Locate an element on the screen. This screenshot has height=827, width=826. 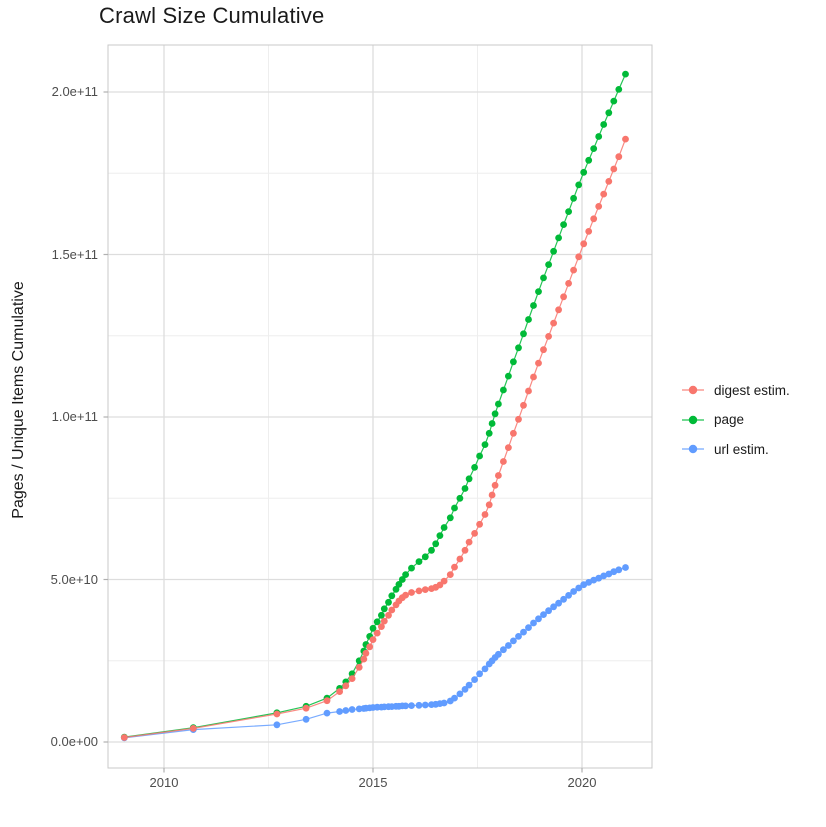
y-tick-label: 1.0e+11 is located at coordinates (74, 416).